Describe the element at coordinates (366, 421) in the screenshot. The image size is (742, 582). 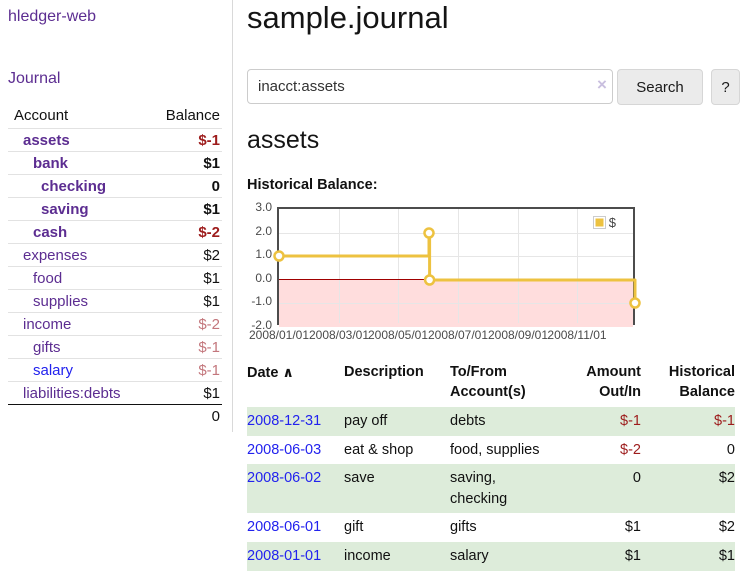
I see `transaction-description: pay off` at that location.